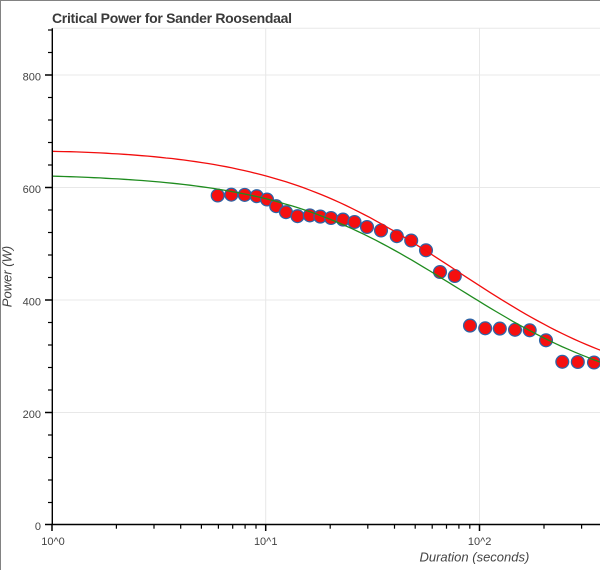 Image resolution: width=600 pixels, height=570 pixels. I want to click on svg-text: Duration (seconds), so click(474, 557).